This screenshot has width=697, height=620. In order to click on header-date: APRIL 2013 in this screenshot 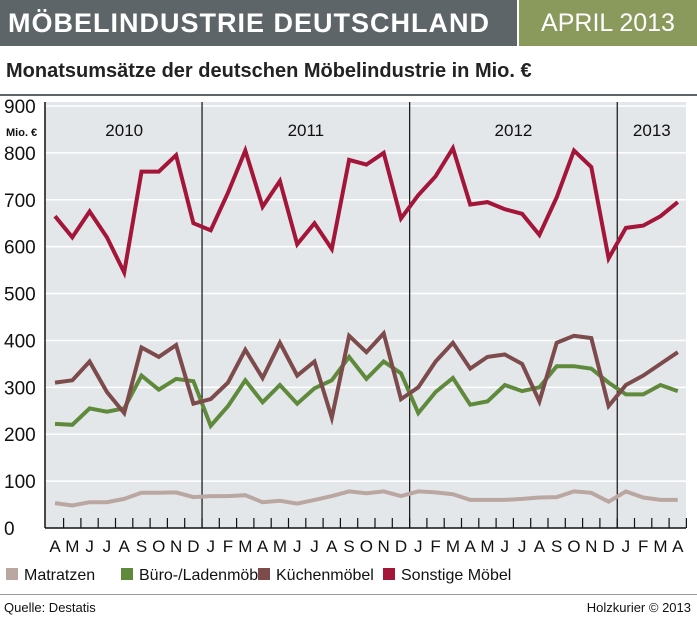, I will do `click(608, 23)`.